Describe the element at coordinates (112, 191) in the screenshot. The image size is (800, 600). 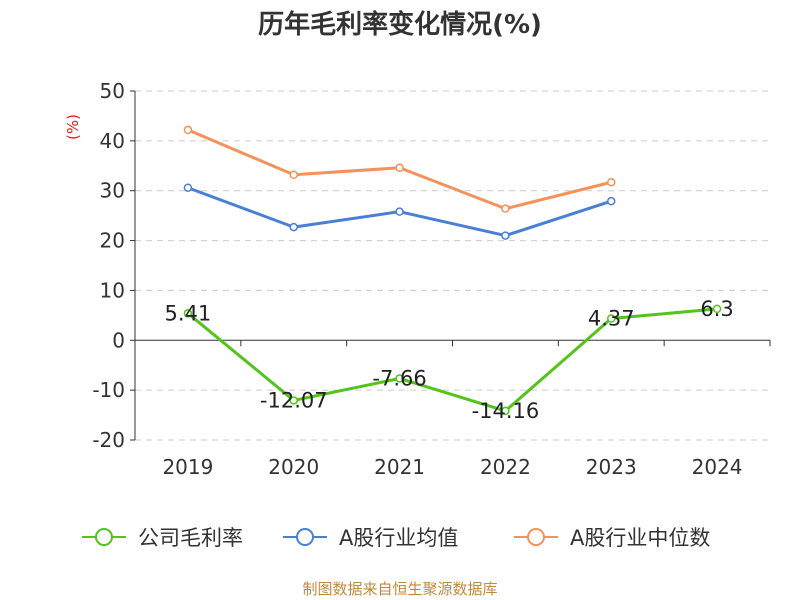
I see `y-tick-label: 30` at that location.